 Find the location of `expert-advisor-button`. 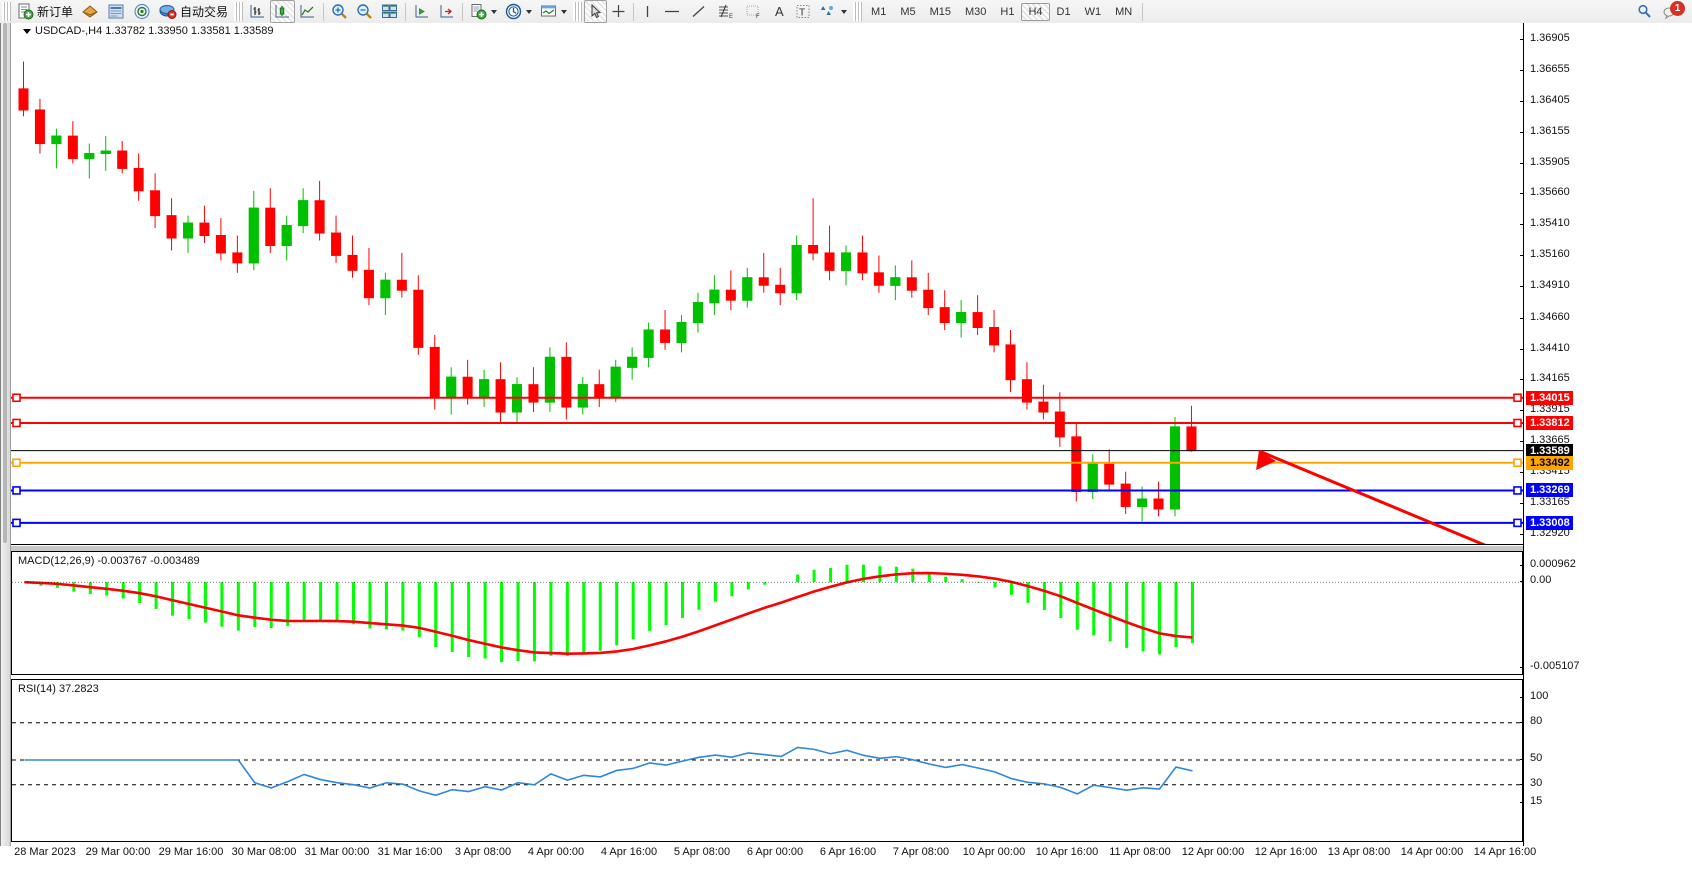

expert-advisor-button is located at coordinates (90, 11).